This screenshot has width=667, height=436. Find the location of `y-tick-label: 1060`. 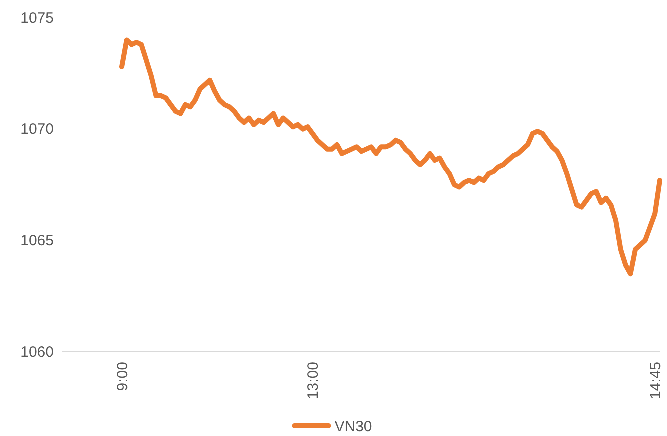

y-tick-label: 1060 is located at coordinates (37, 352).